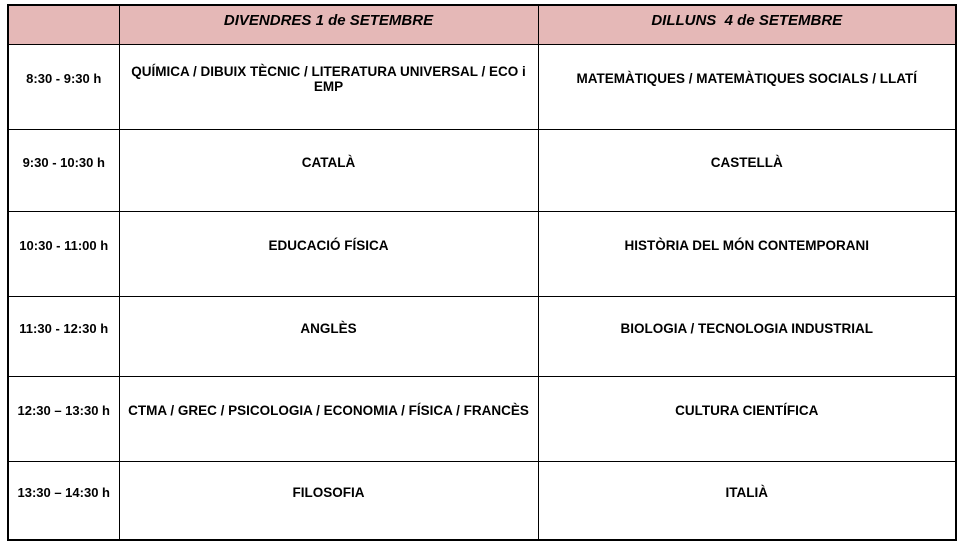  What do you see at coordinates (747, 24) in the screenshot?
I see `header-dilluns: DILLUNS 4 de SETEMBRE` at bounding box center [747, 24].